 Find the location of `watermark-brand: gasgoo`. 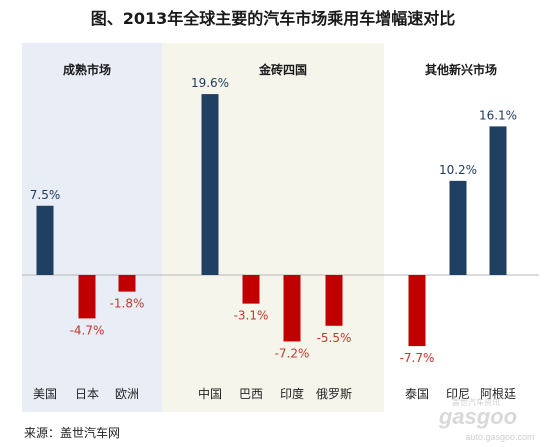

watermark-brand: gasgoo is located at coordinates (477, 416).